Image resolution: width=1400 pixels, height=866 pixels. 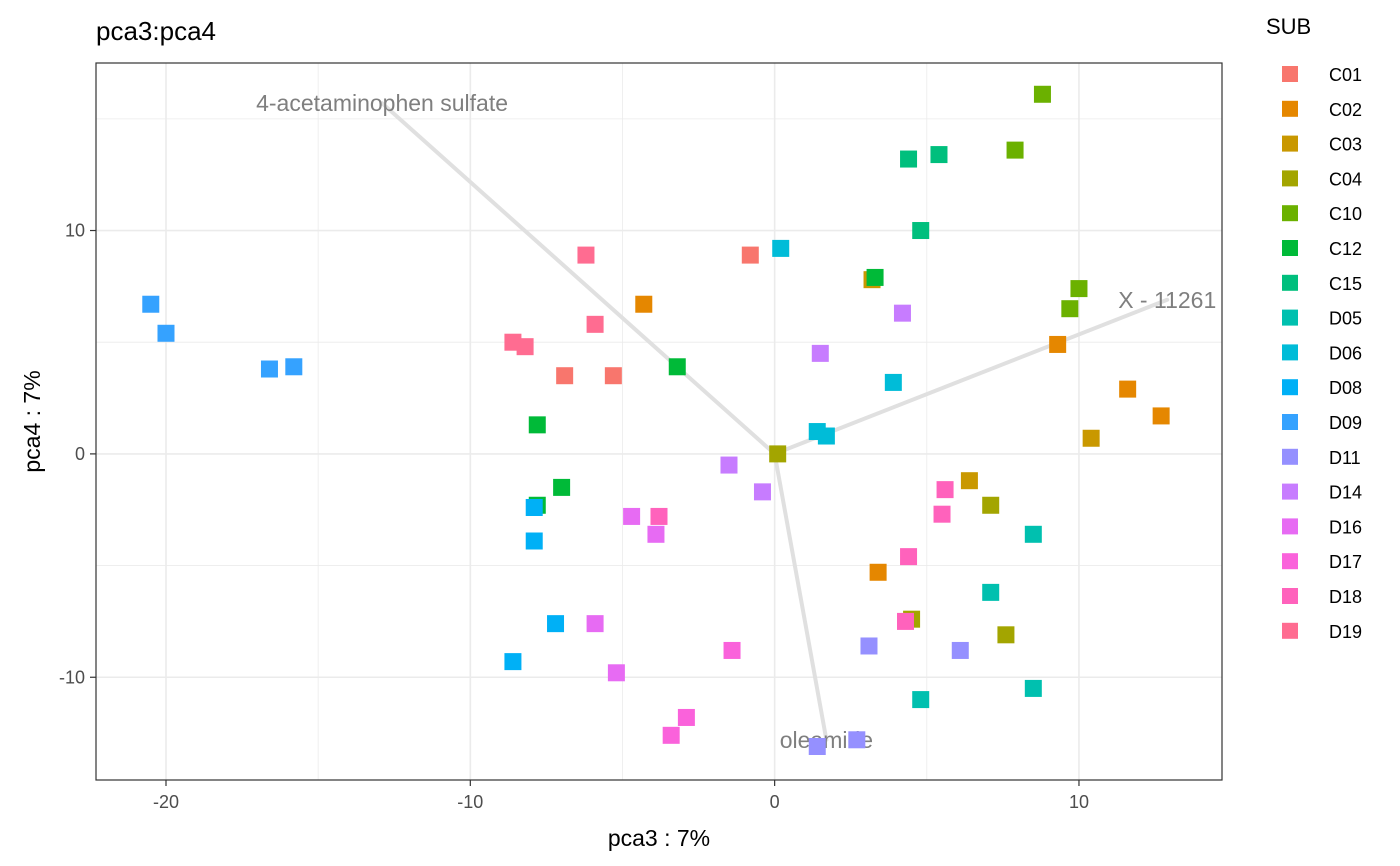 I want to click on legend-key-d16, so click(x=1290, y=526).